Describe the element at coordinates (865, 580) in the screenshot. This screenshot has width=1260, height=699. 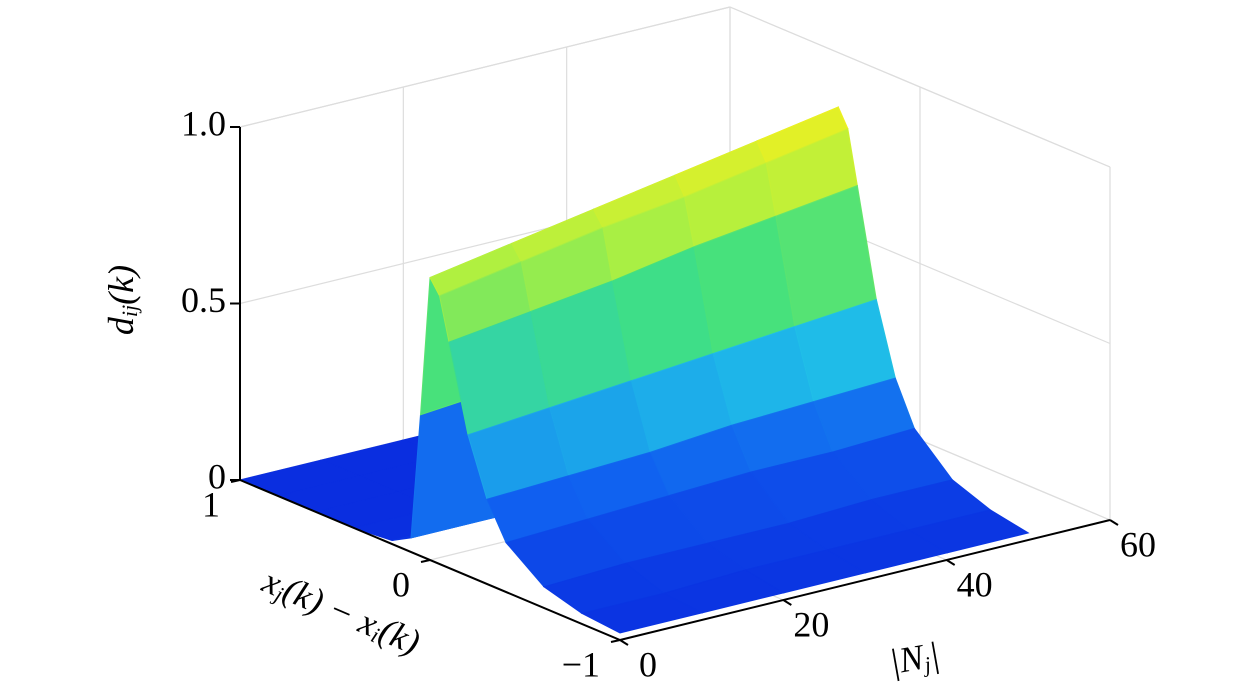
I see `x-axis` at that location.